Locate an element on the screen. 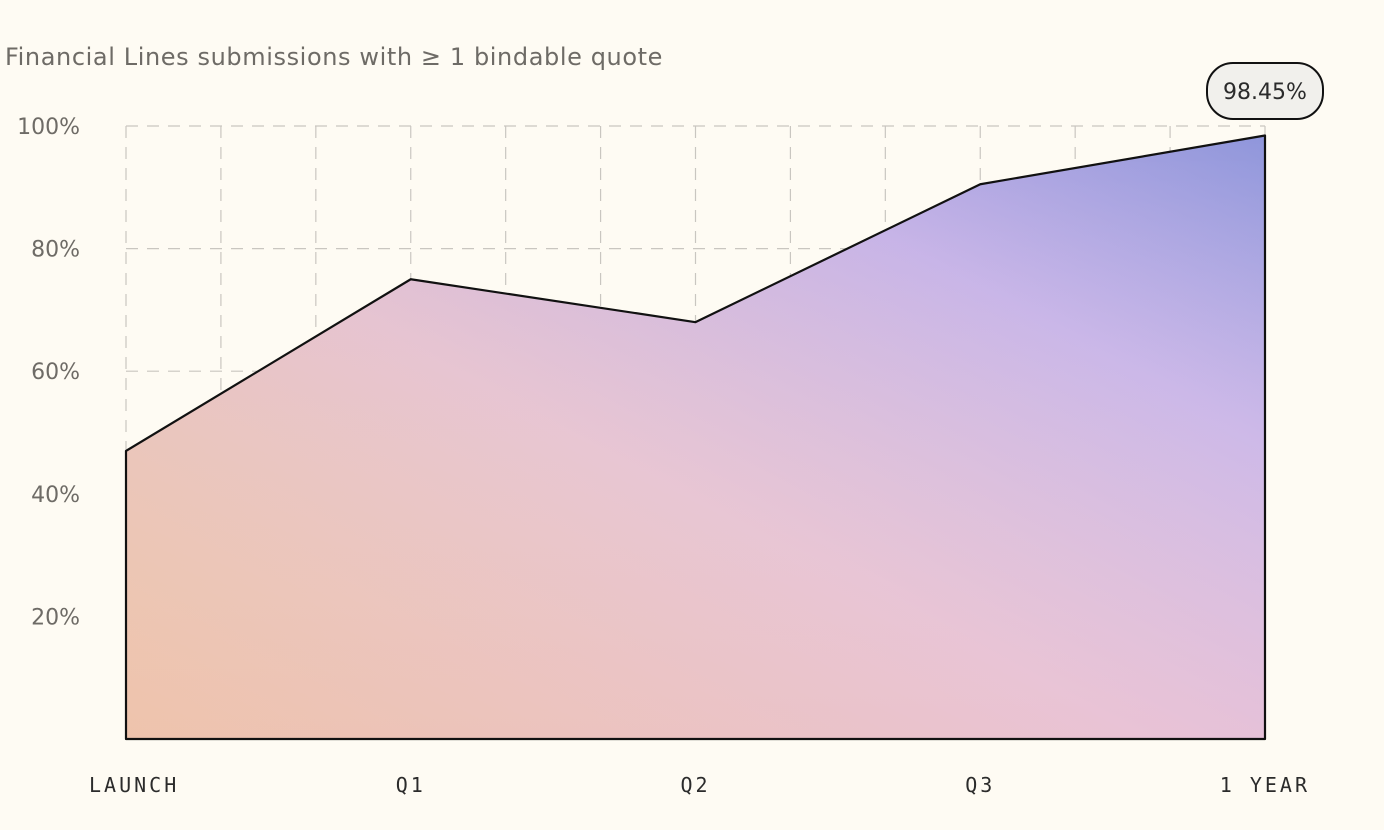 This screenshot has width=1384, height=830. x-tick-label: Q1 is located at coordinates (411, 785).